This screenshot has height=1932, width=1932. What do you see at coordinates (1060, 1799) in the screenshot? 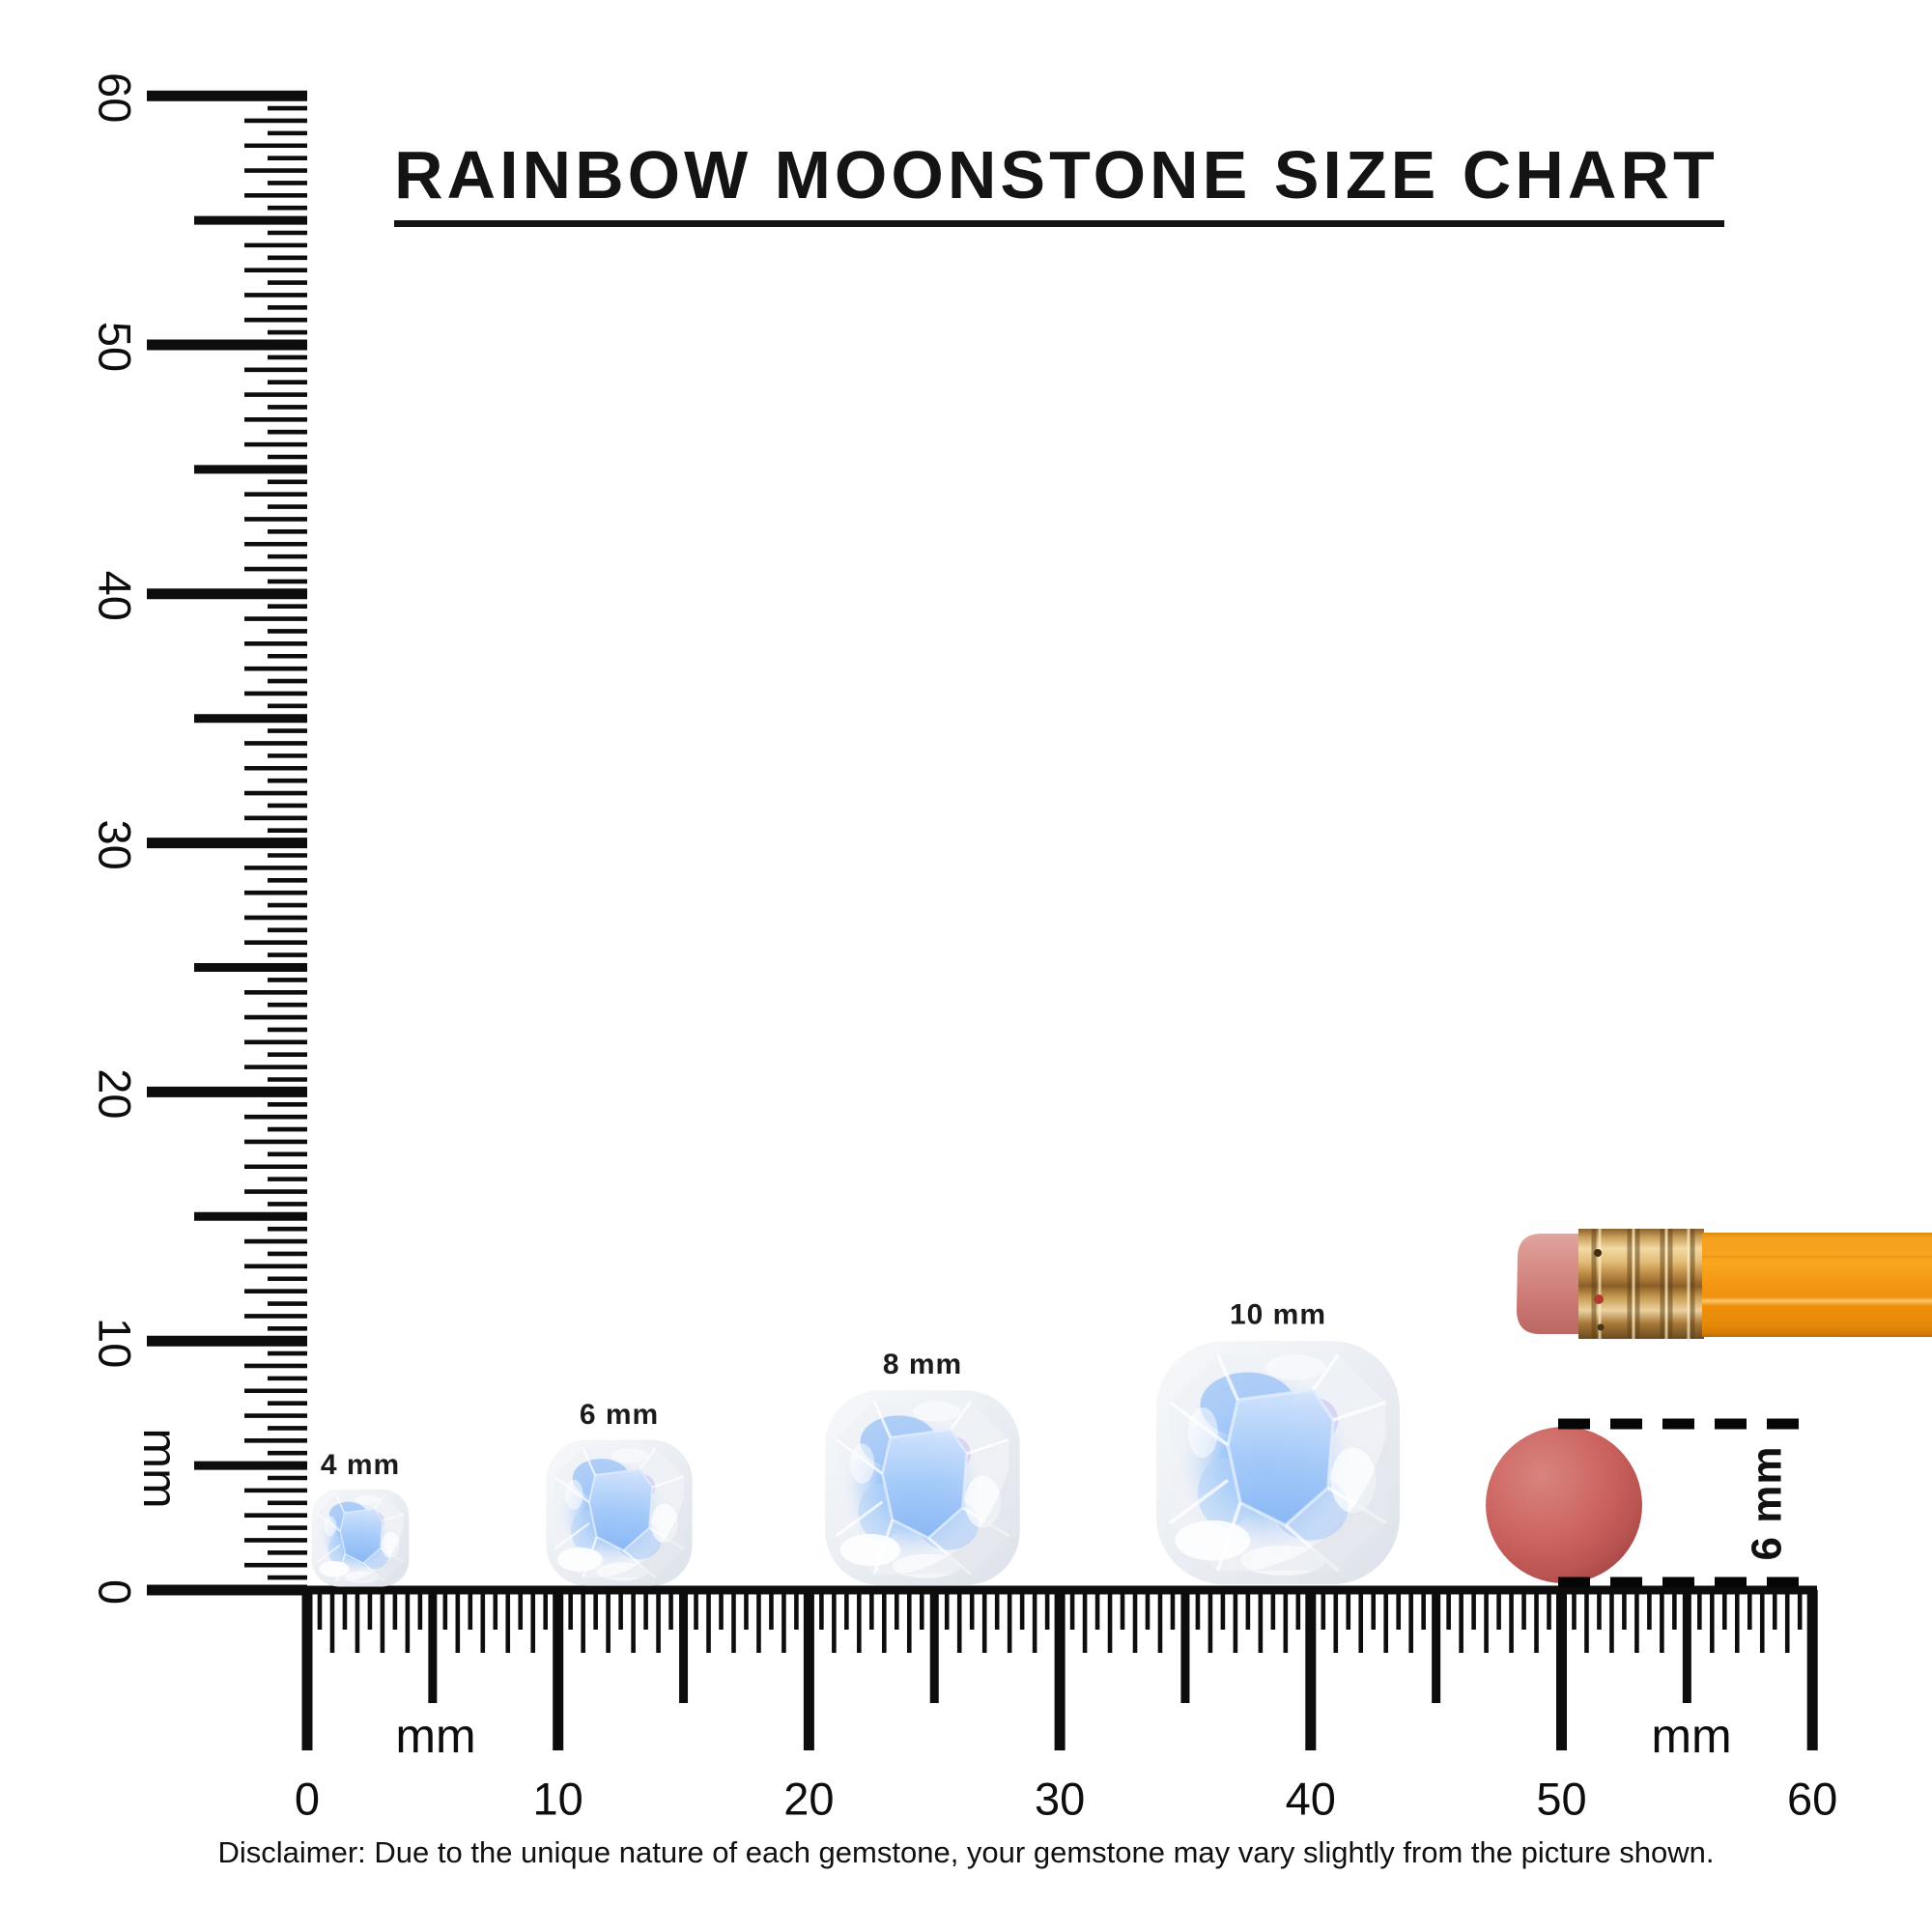
I see `h-ruler-label-30: 30` at bounding box center [1060, 1799].